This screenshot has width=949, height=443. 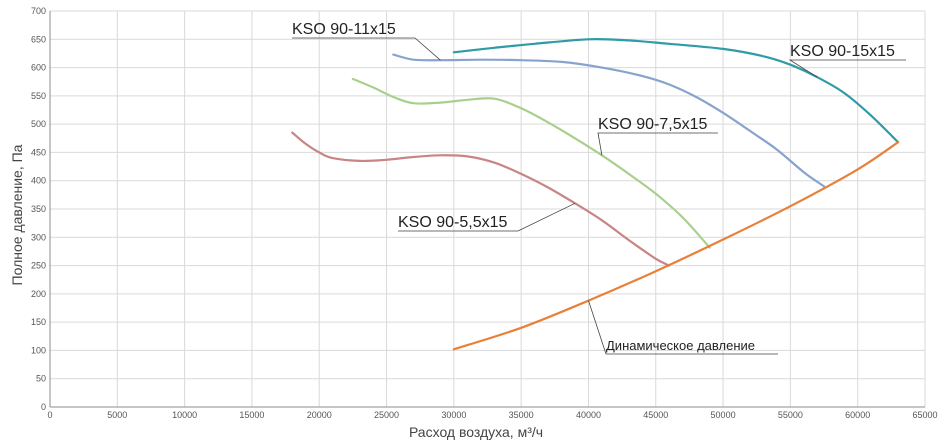 I want to click on y-tick-label: 400, so click(x=38, y=181).